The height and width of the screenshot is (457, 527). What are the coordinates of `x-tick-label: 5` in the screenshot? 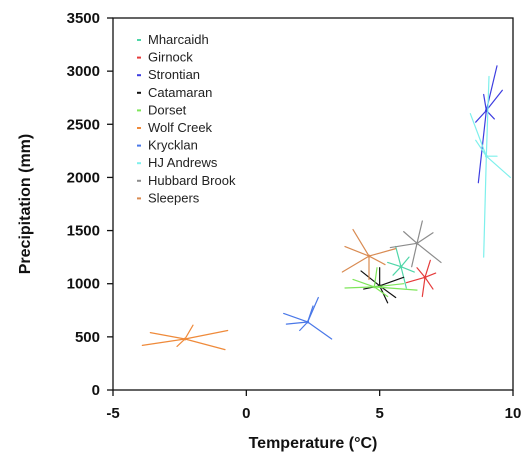 It's located at (379, 413).